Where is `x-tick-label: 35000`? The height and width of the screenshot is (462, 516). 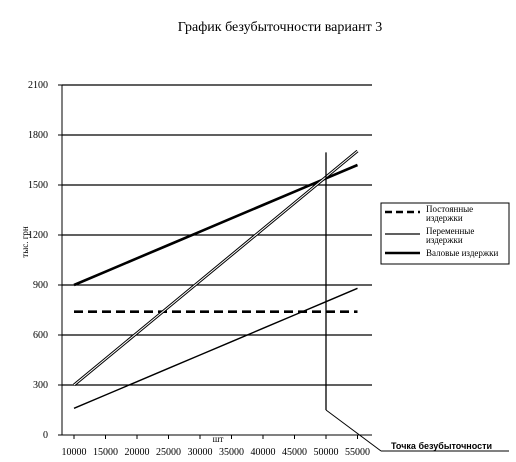 x-tick-label: 35000 is located at coordinates (231, 452).